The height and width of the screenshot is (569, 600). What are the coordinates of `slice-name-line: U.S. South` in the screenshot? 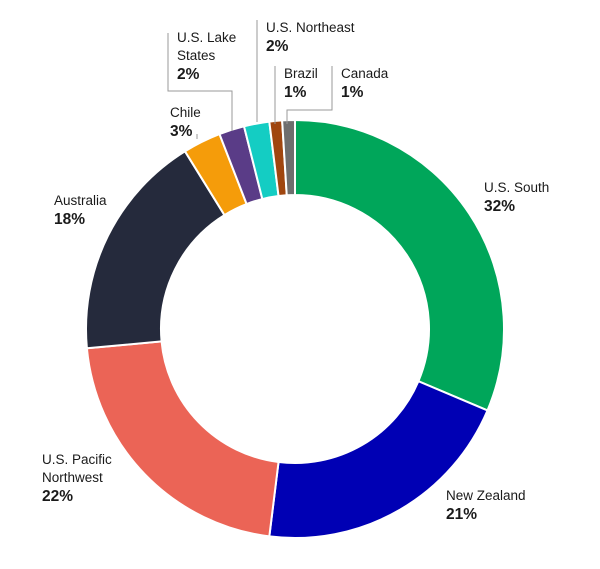 It's located at (516, 187).